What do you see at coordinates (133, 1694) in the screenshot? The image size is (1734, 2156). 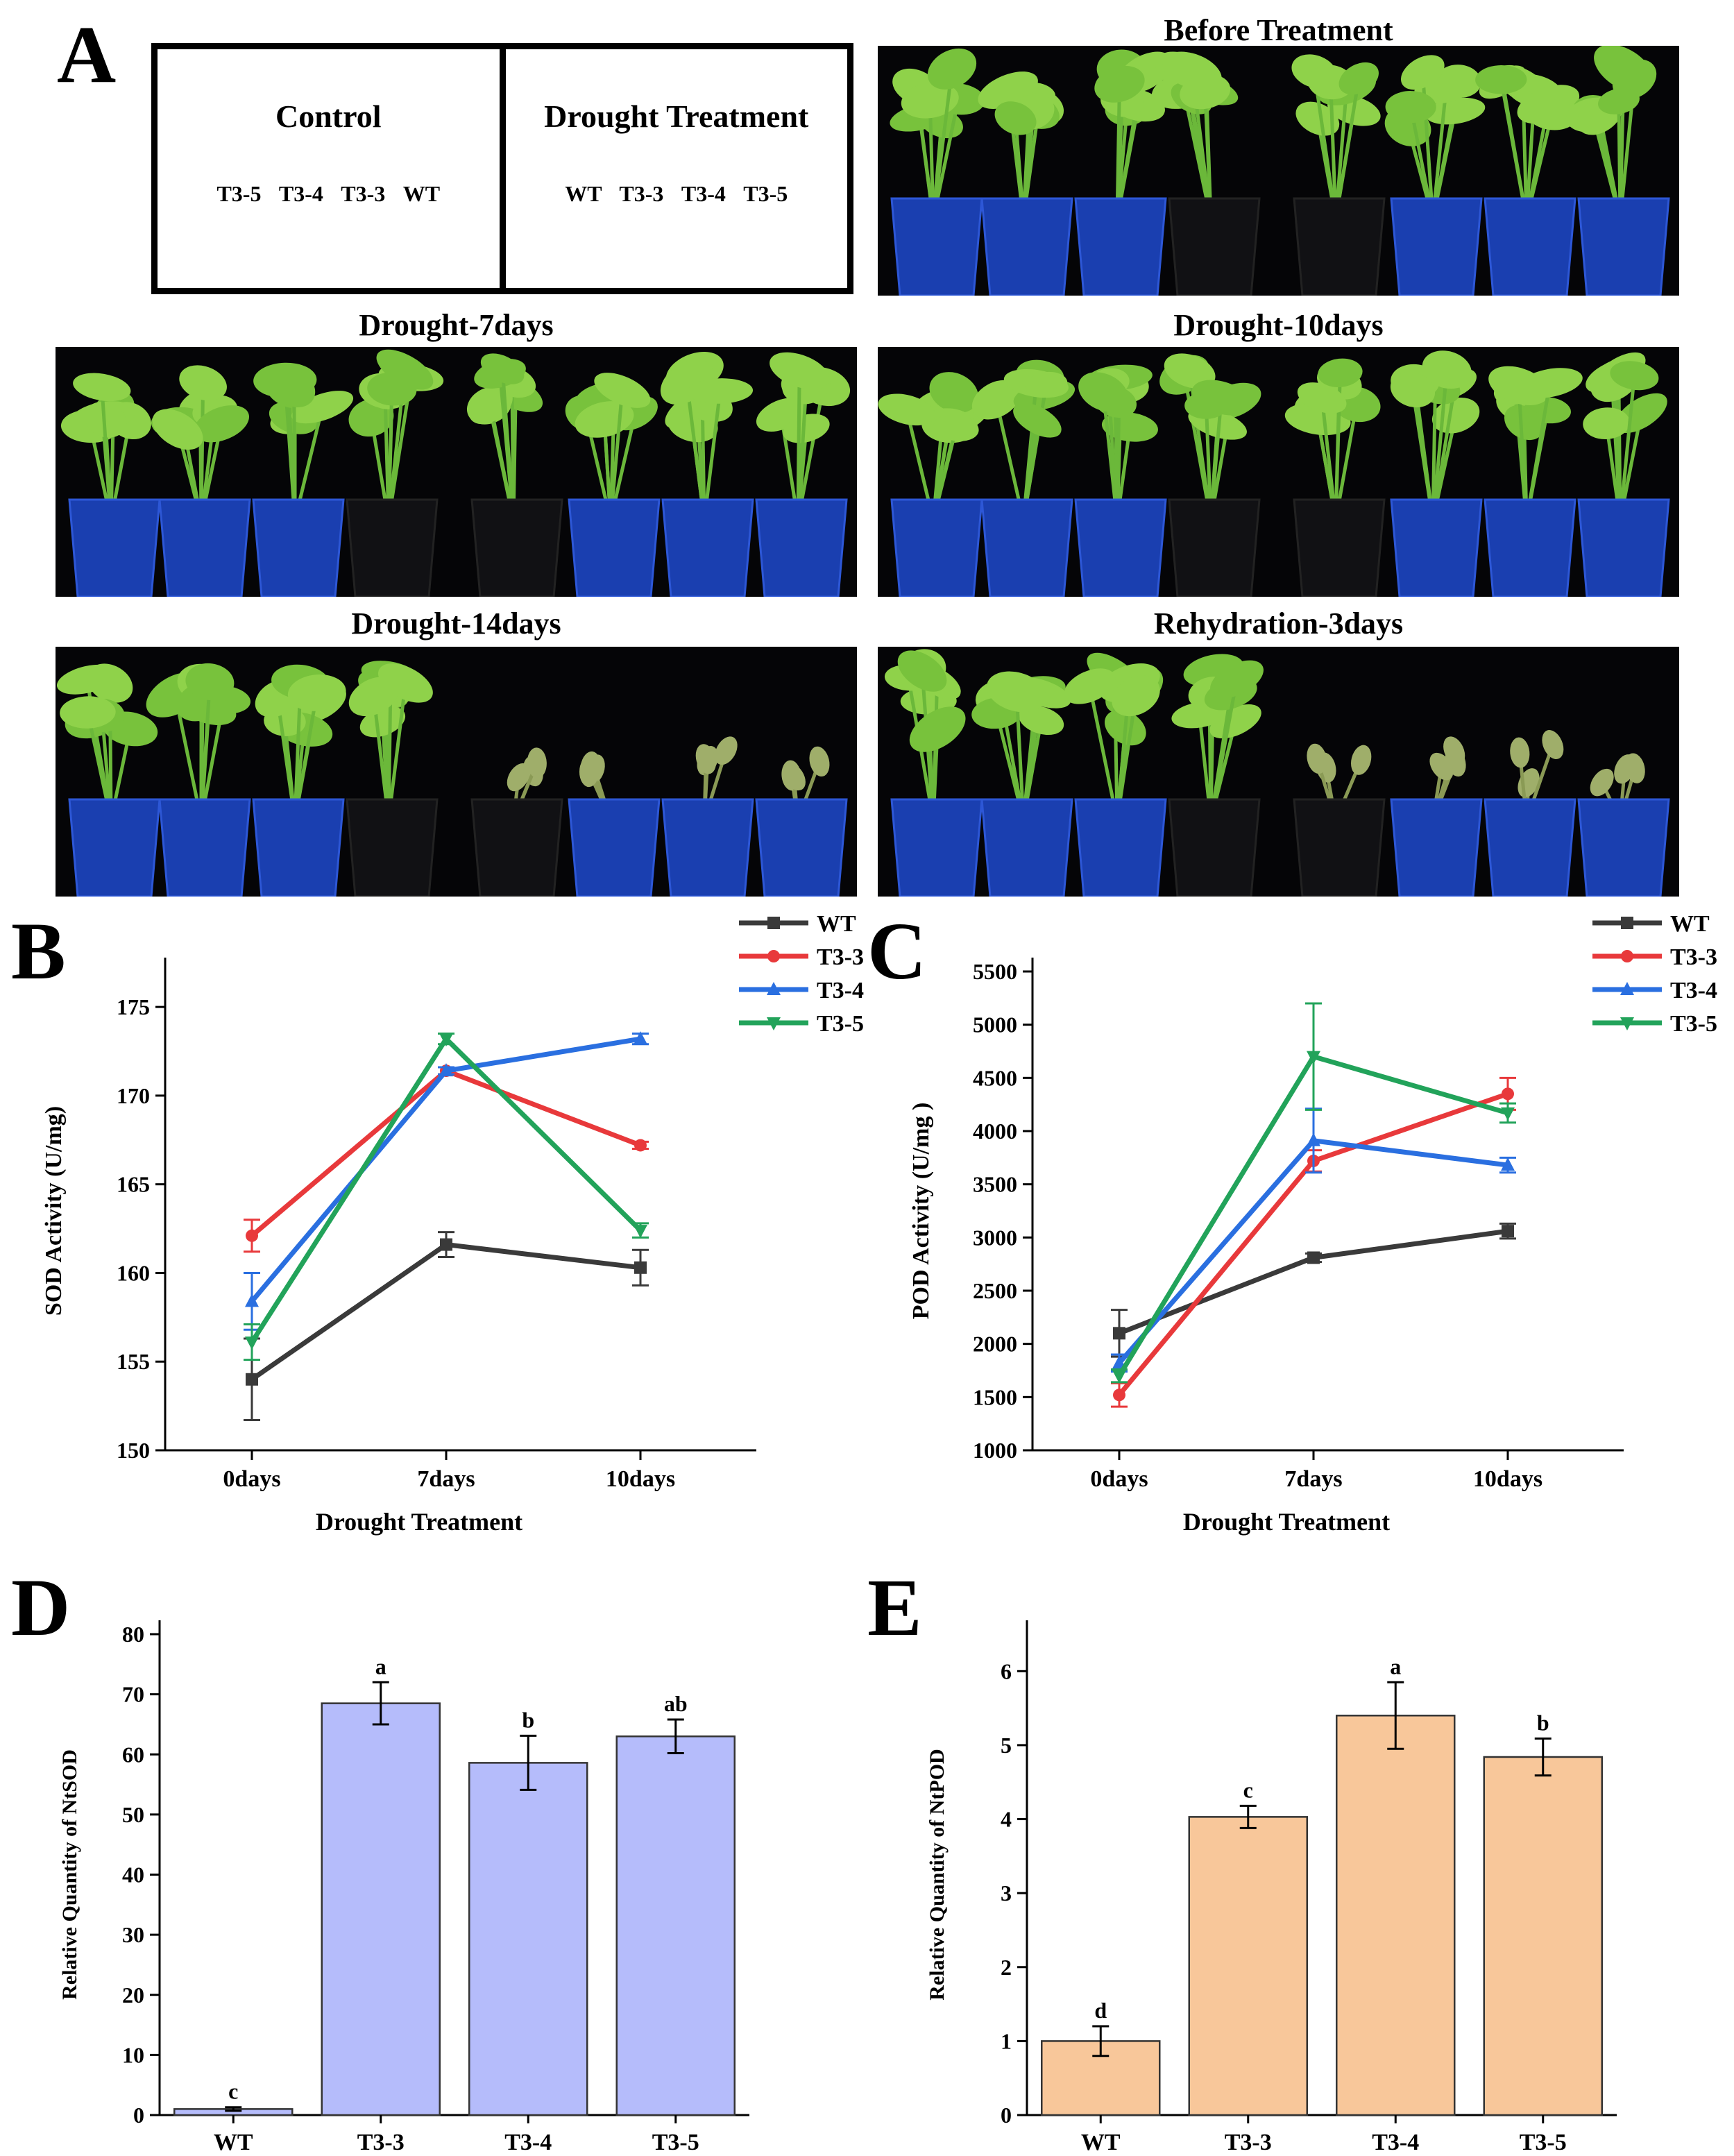 I see `y-tick-label: 70` at bounding box center [133, 1694].